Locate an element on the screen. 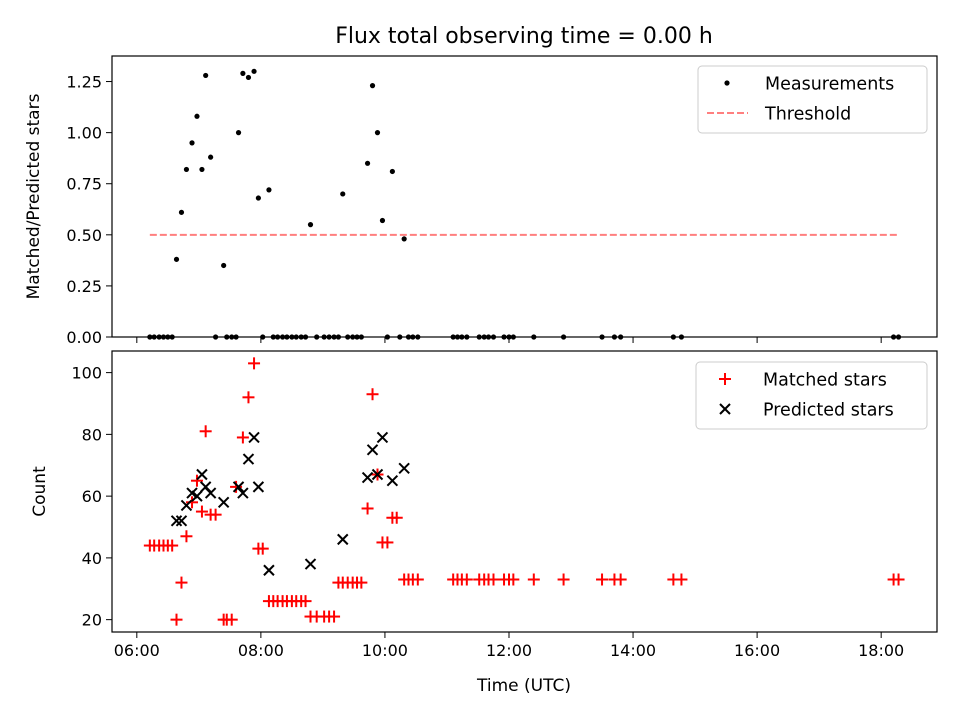 This screenshot has height=724, width=960. top-legend-frame is located at coordinates (812, 99).